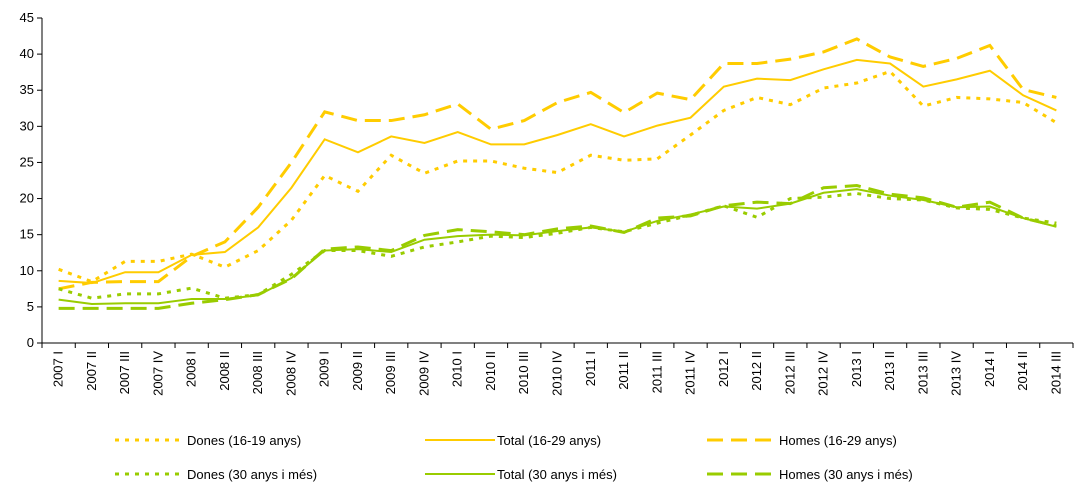 Image resolution: width=1075 pixels, height=493 pixels. Describe the element at coordinates (856, 369) in the screenshot. I see `x-tick-label: 2013 I` at that location.